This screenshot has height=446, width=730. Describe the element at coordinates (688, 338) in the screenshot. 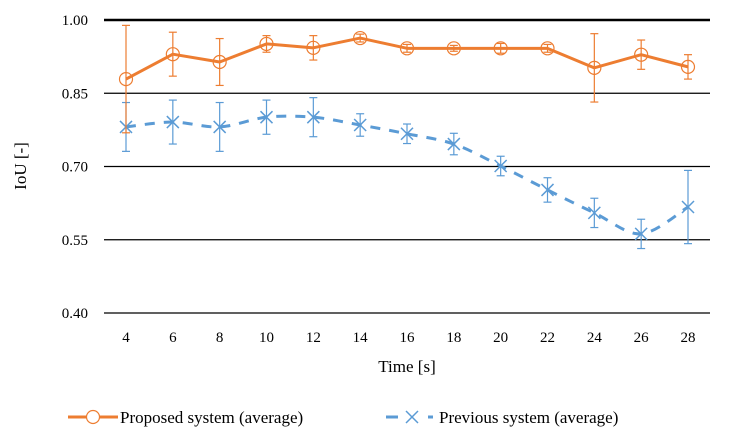

I see `x-tick-label: 28` at that location.